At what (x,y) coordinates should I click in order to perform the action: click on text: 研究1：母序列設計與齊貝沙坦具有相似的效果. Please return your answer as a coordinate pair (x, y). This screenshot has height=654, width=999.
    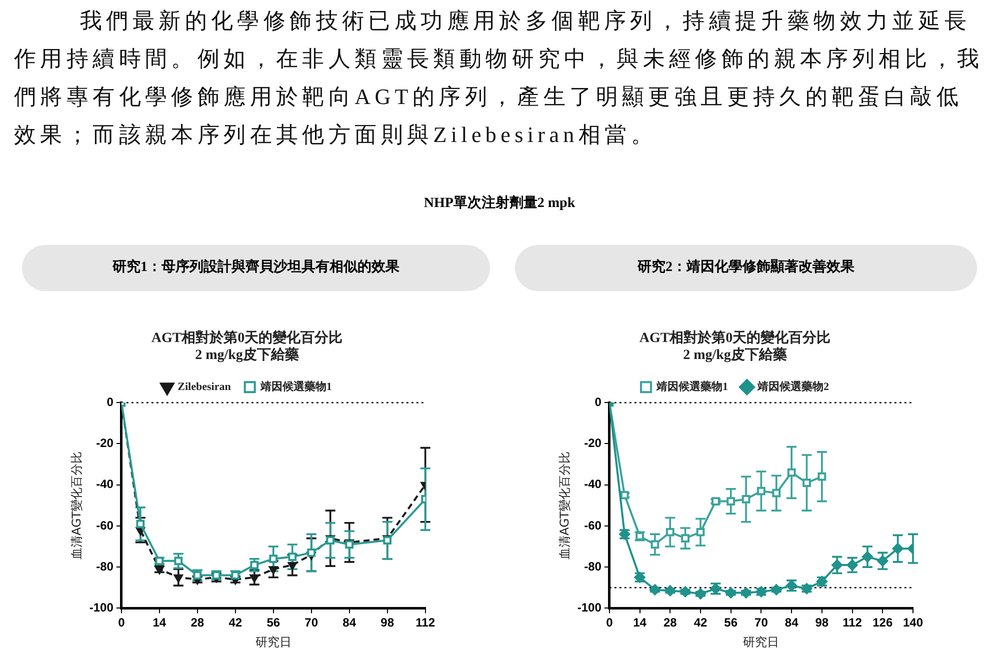
    Looking at the image, I should click on (256, 268).